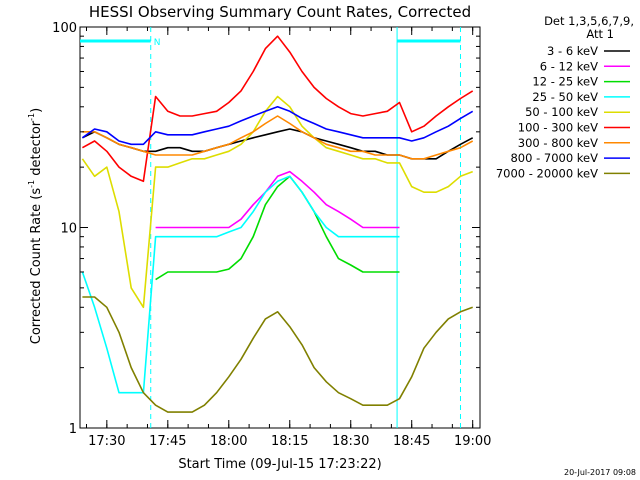 This screenshot has width=640, height=480. What do you see at coordinates (565, 97) in the screenshot?
I see `legend-label-3: 25 - 50 keV` at bounding box center [565, 97].